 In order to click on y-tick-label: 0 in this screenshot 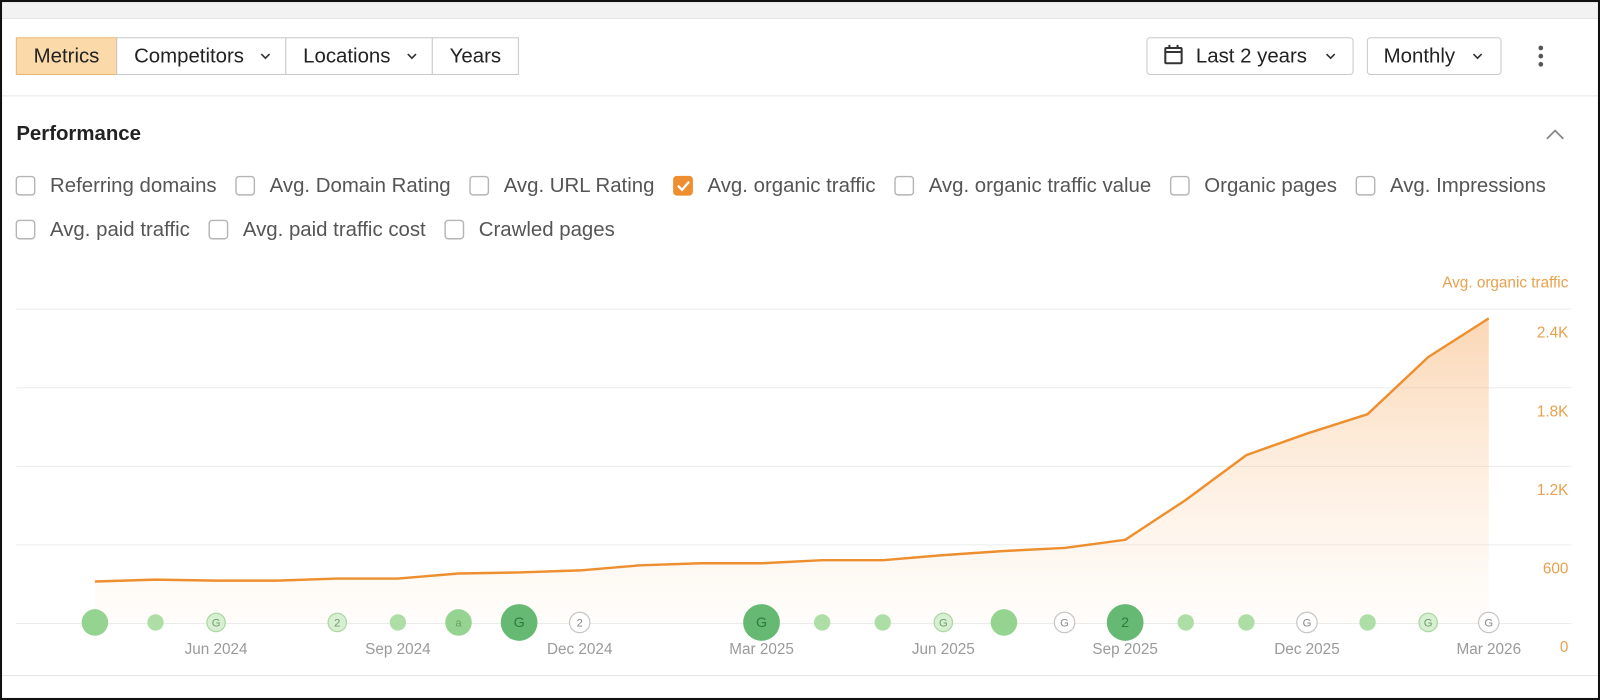, I will do `click(1564, 647)`.